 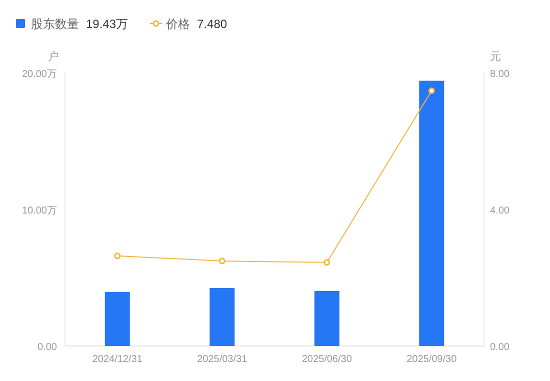 I want to click on x-tick-label: 2025/06/30, so click(x=327, y=359).